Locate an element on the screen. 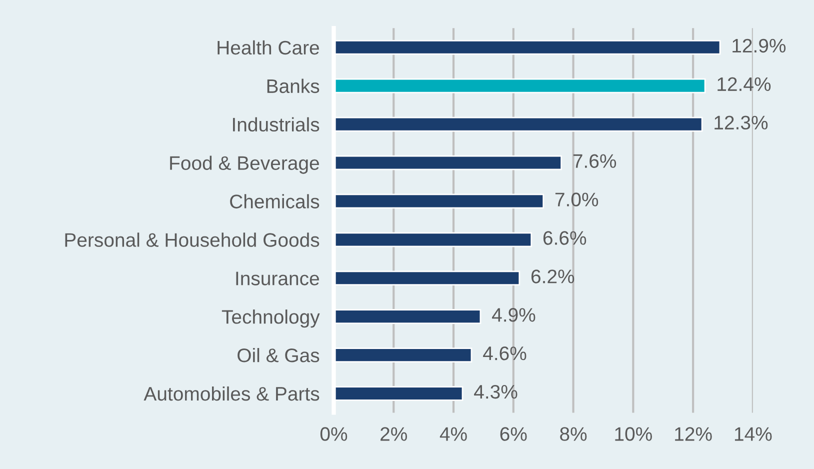  data-label: 4.9% is located at coordinates (514, 315).